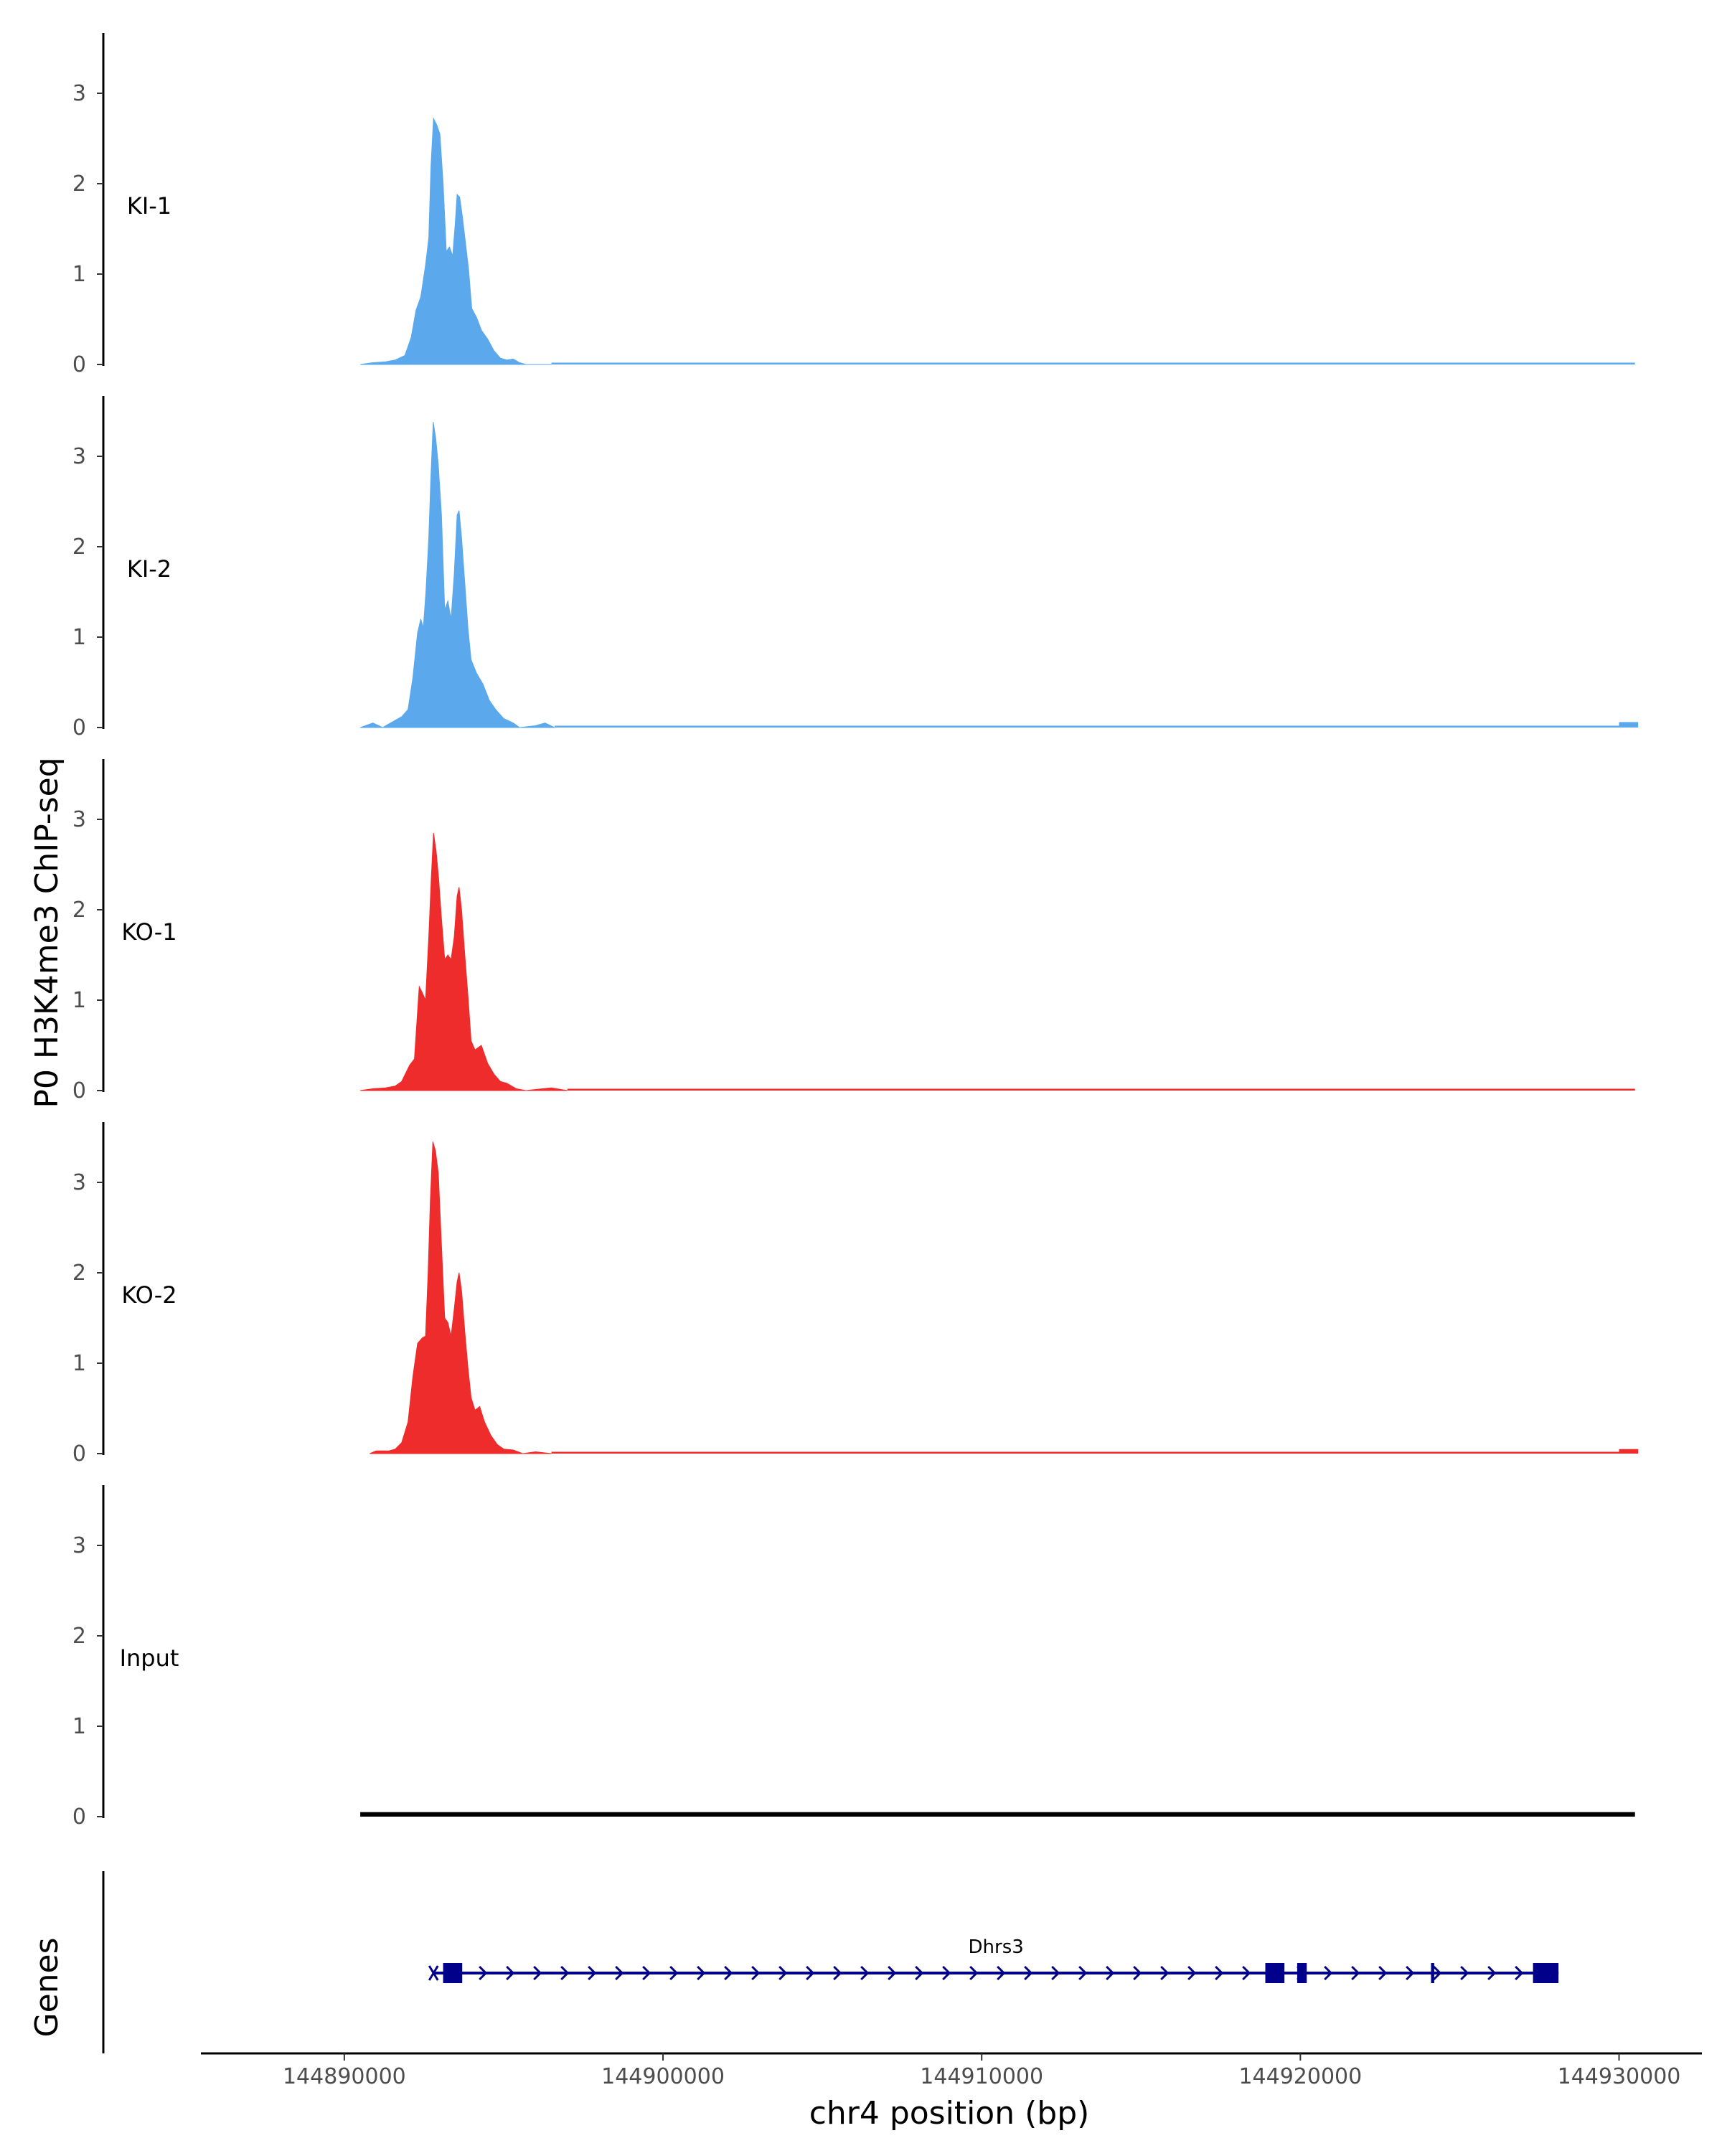 The image size is (1722, 2156). Describe the element at coordinates (149, 569) in the screenshot. I see `track-label-ki-2: KI-2` at that location.